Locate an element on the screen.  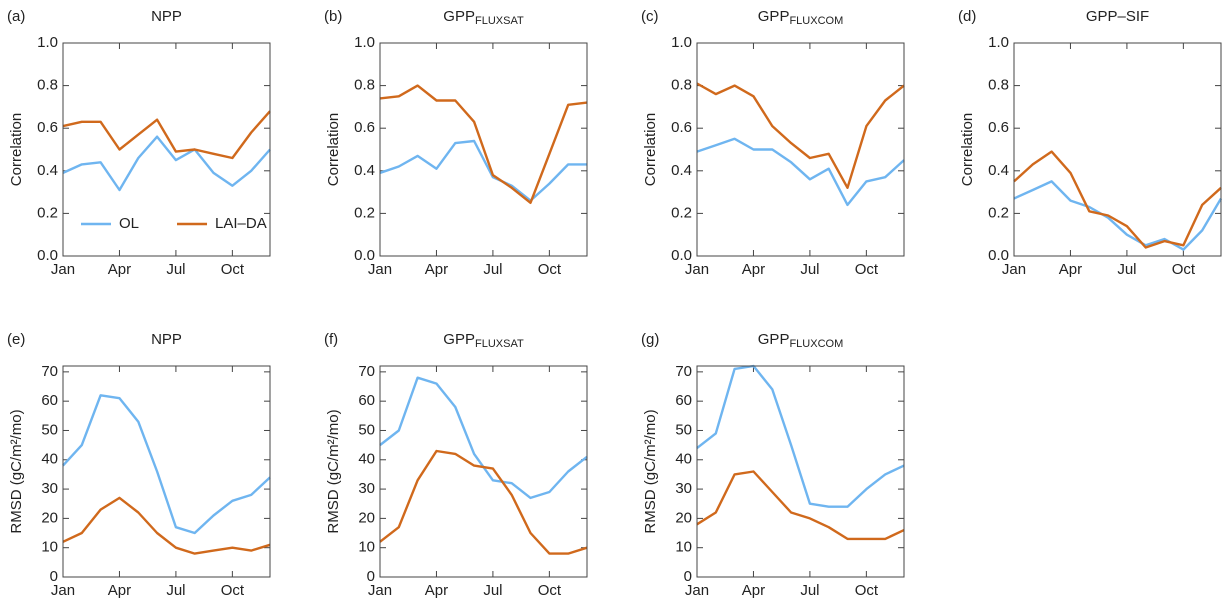
panel-label: (a) is located at coordinates (16, 16).